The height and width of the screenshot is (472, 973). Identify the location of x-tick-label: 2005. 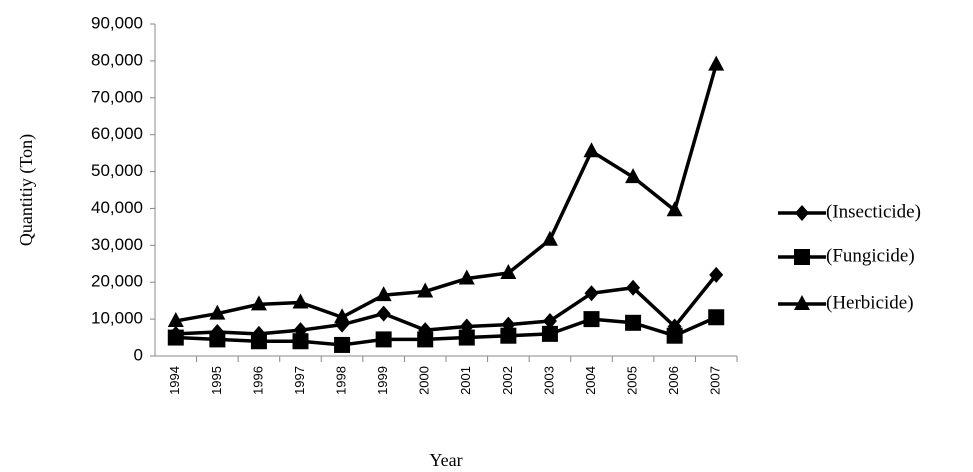
(632, 380).